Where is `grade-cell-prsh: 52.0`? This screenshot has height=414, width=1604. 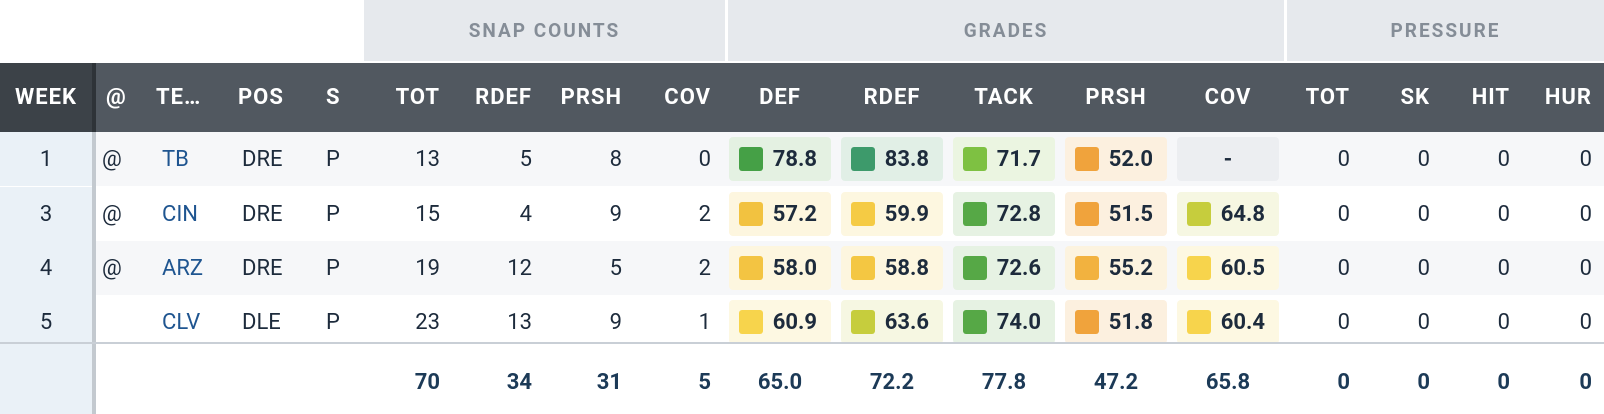
grade-cell-prsh: 52.0 is located at coordinates (1116, 159).